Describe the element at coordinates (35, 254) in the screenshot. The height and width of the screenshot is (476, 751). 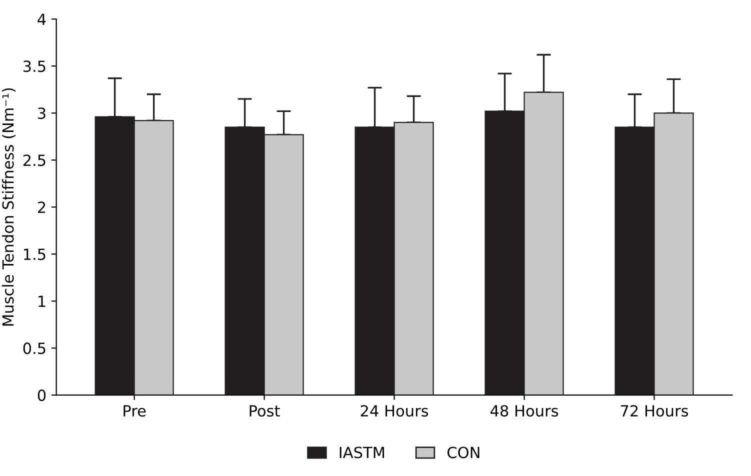
I see `y-tick-label: 1.5` at that location.